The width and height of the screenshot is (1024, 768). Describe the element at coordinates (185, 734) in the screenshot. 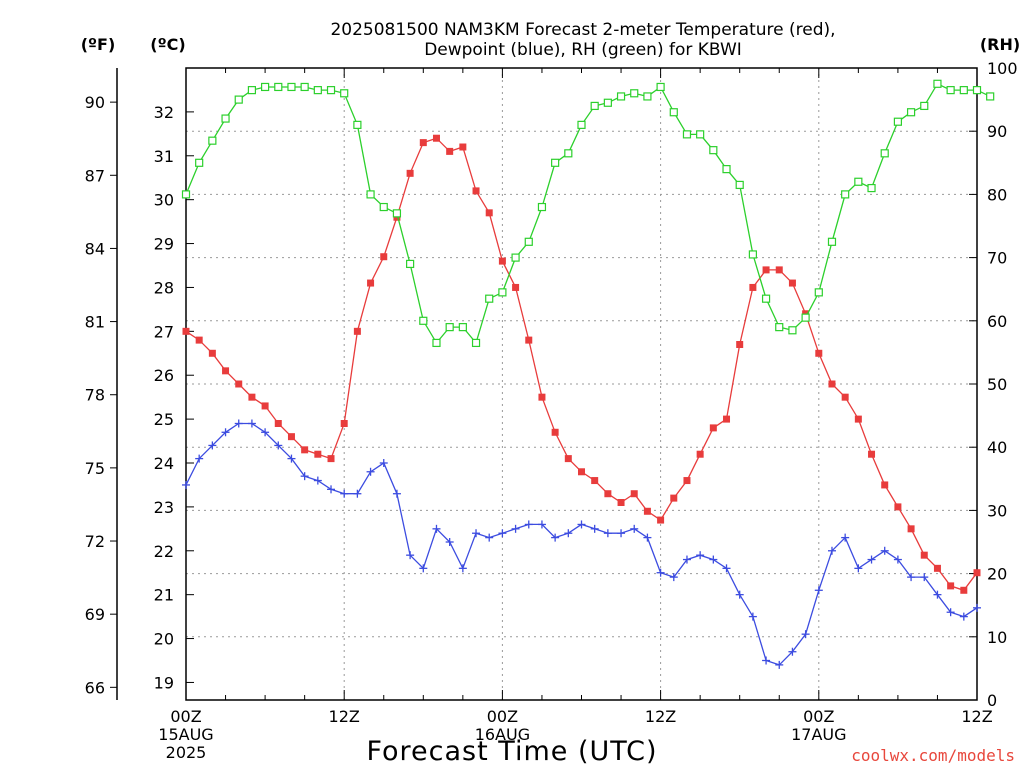

I see `x-tick-label: 15AUG` at that location.